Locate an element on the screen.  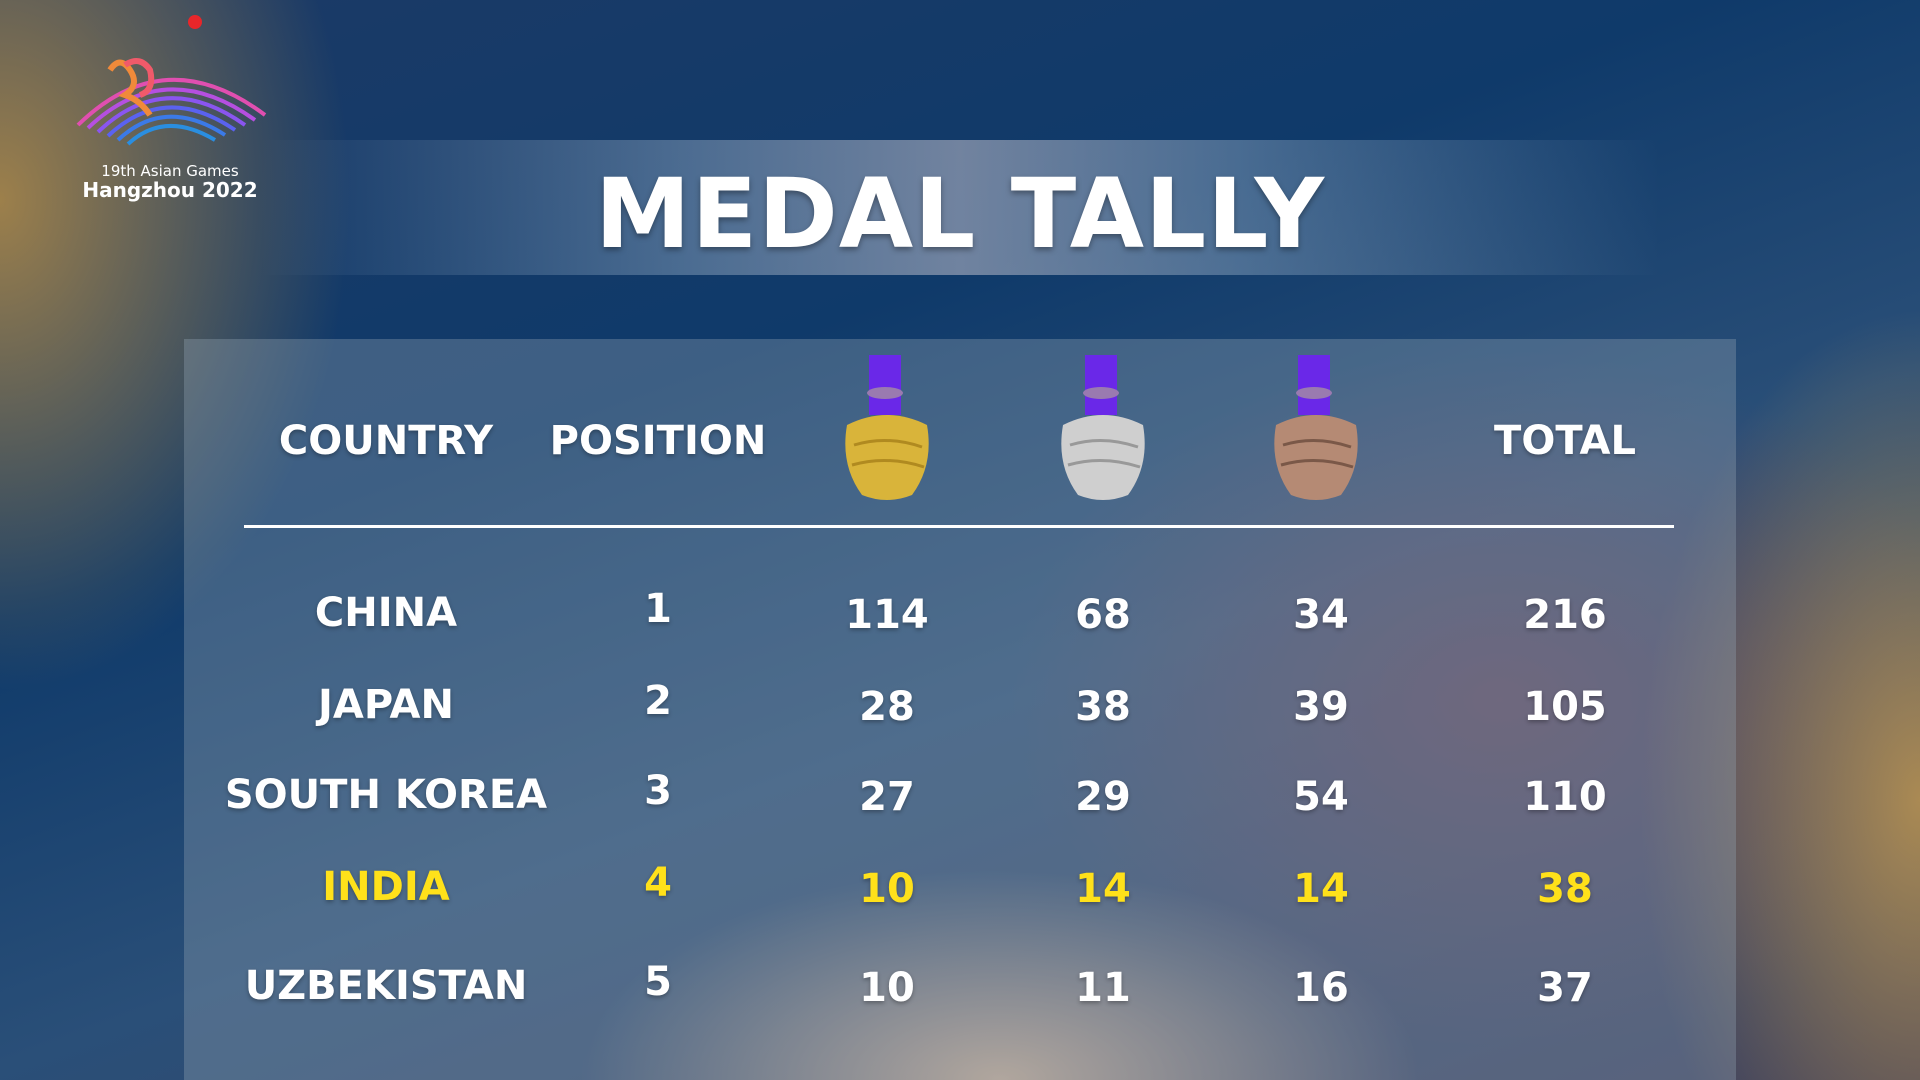
cell-bronze: 39 is located at coordinates (1321, 707).